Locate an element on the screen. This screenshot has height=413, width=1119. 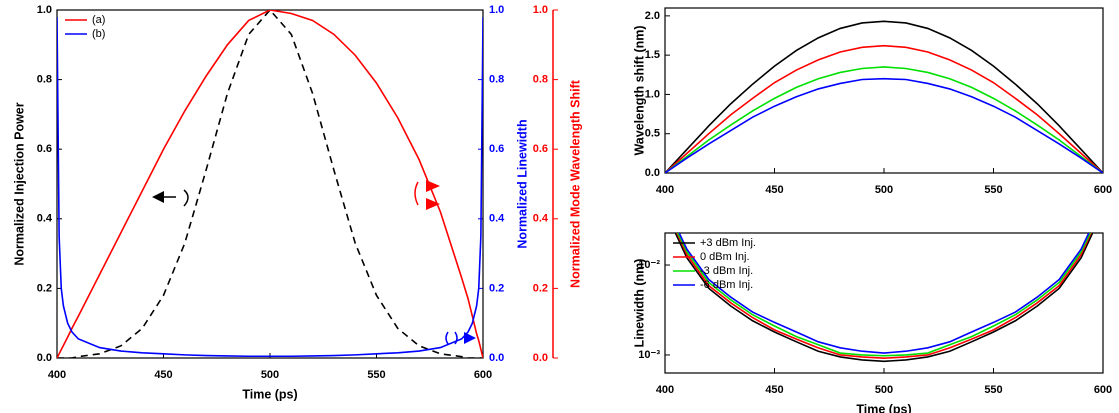
y-tick-label: 10⁻² is located at coordinates (649, 265).